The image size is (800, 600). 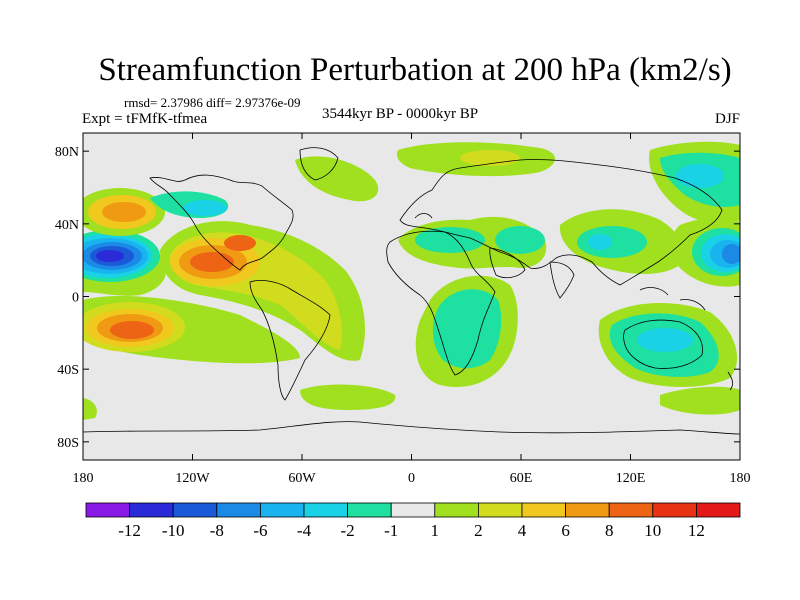 What do you see at coordinates (435, 530) in the screenshot?
I see `colorbar-label: 1` at bounding box center [435, 530].